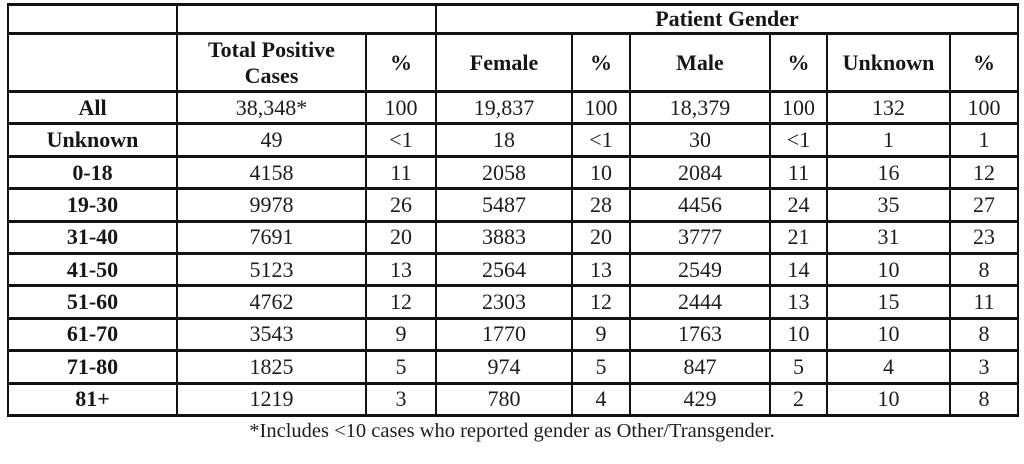 This screenshot has width=1024, height=464. I want to click on row-label: 0-18, so click(92, 172).